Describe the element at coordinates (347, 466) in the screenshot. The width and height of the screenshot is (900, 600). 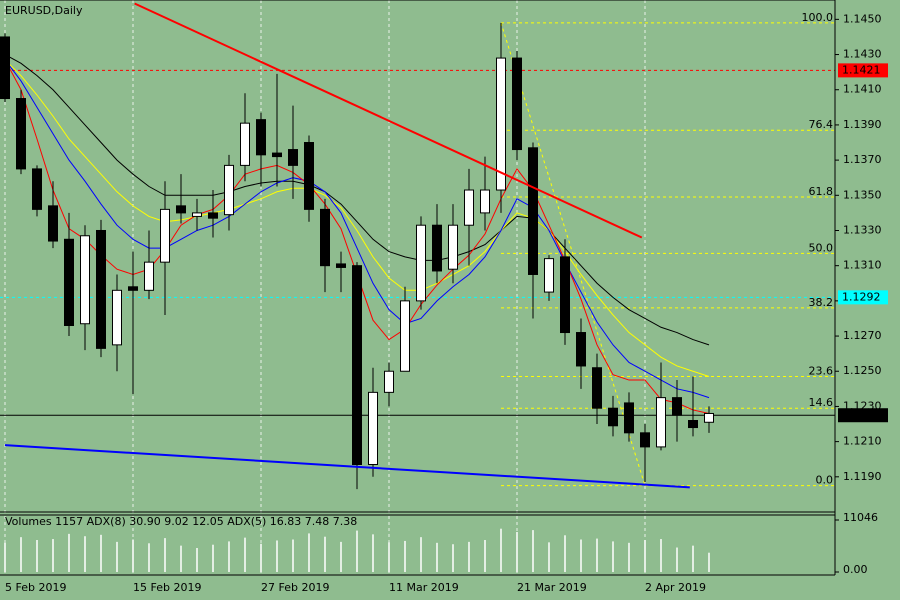
I see `trendline` at that location.